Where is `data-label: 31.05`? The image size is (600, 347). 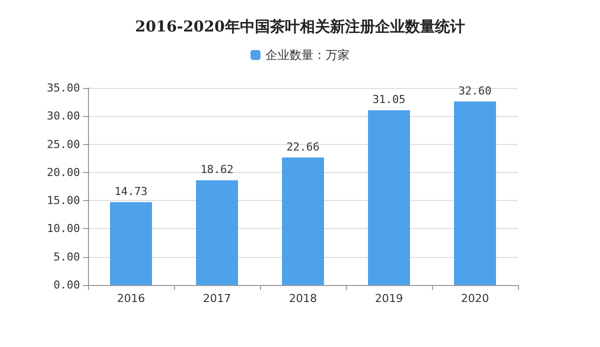
data-label: 31.05 is located at coordinates (389, 99).